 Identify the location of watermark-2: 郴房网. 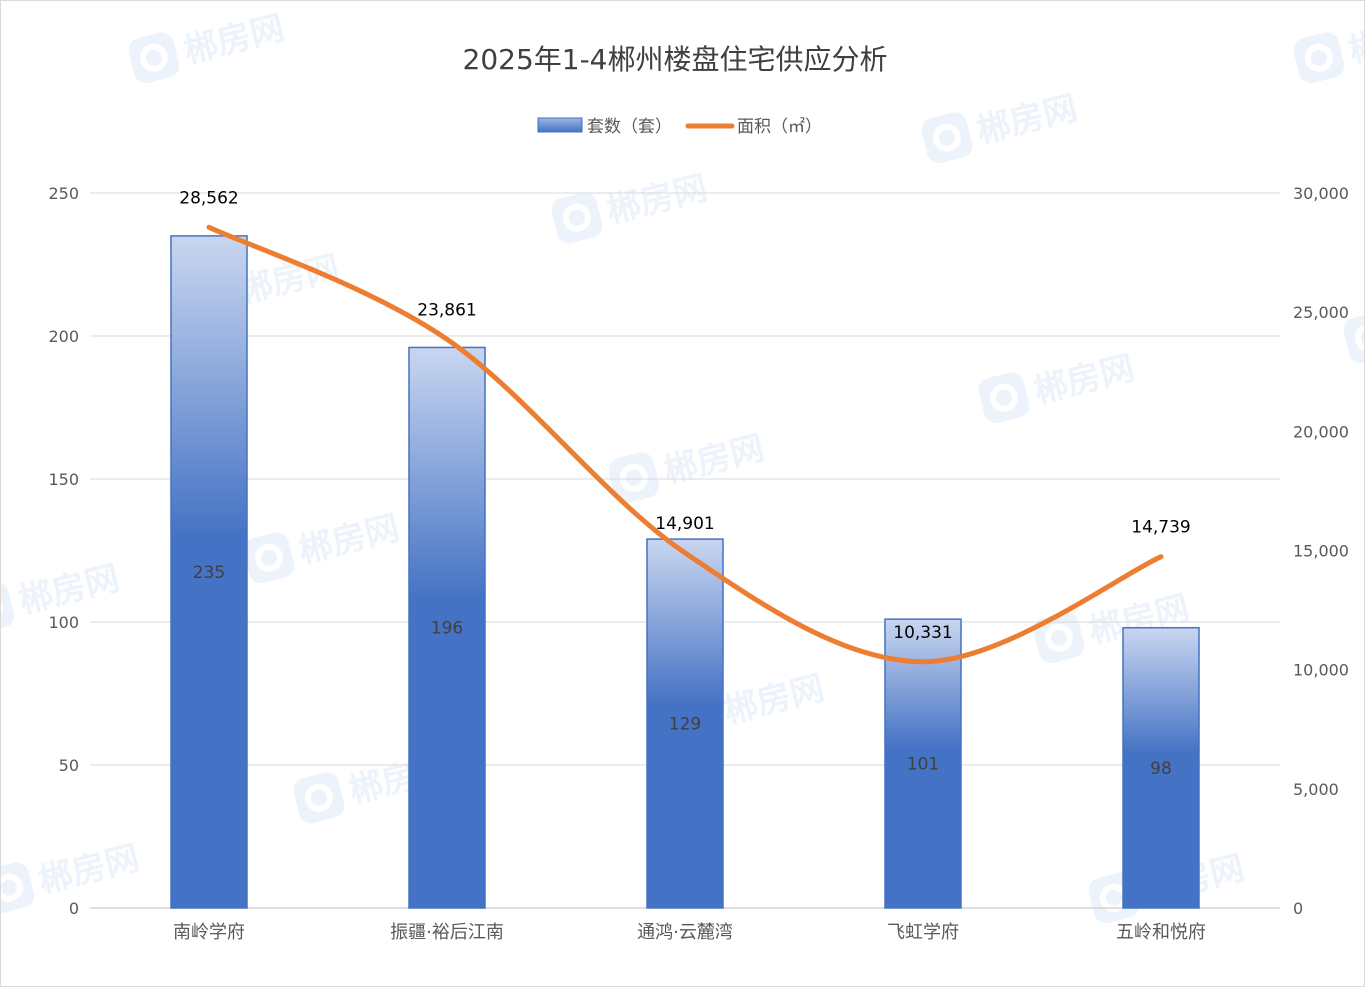
(631, 206).